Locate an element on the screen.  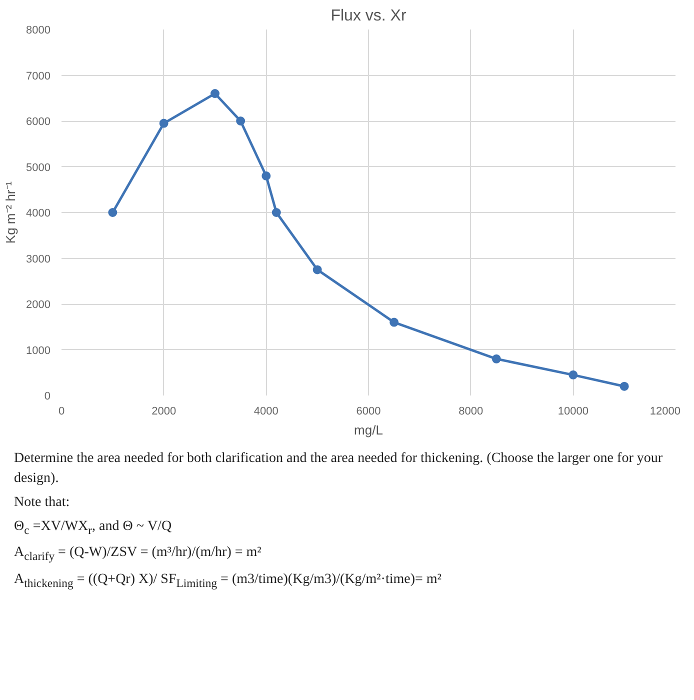
chart-title: Flux vs. Xr is located at coordinates (368, 16).